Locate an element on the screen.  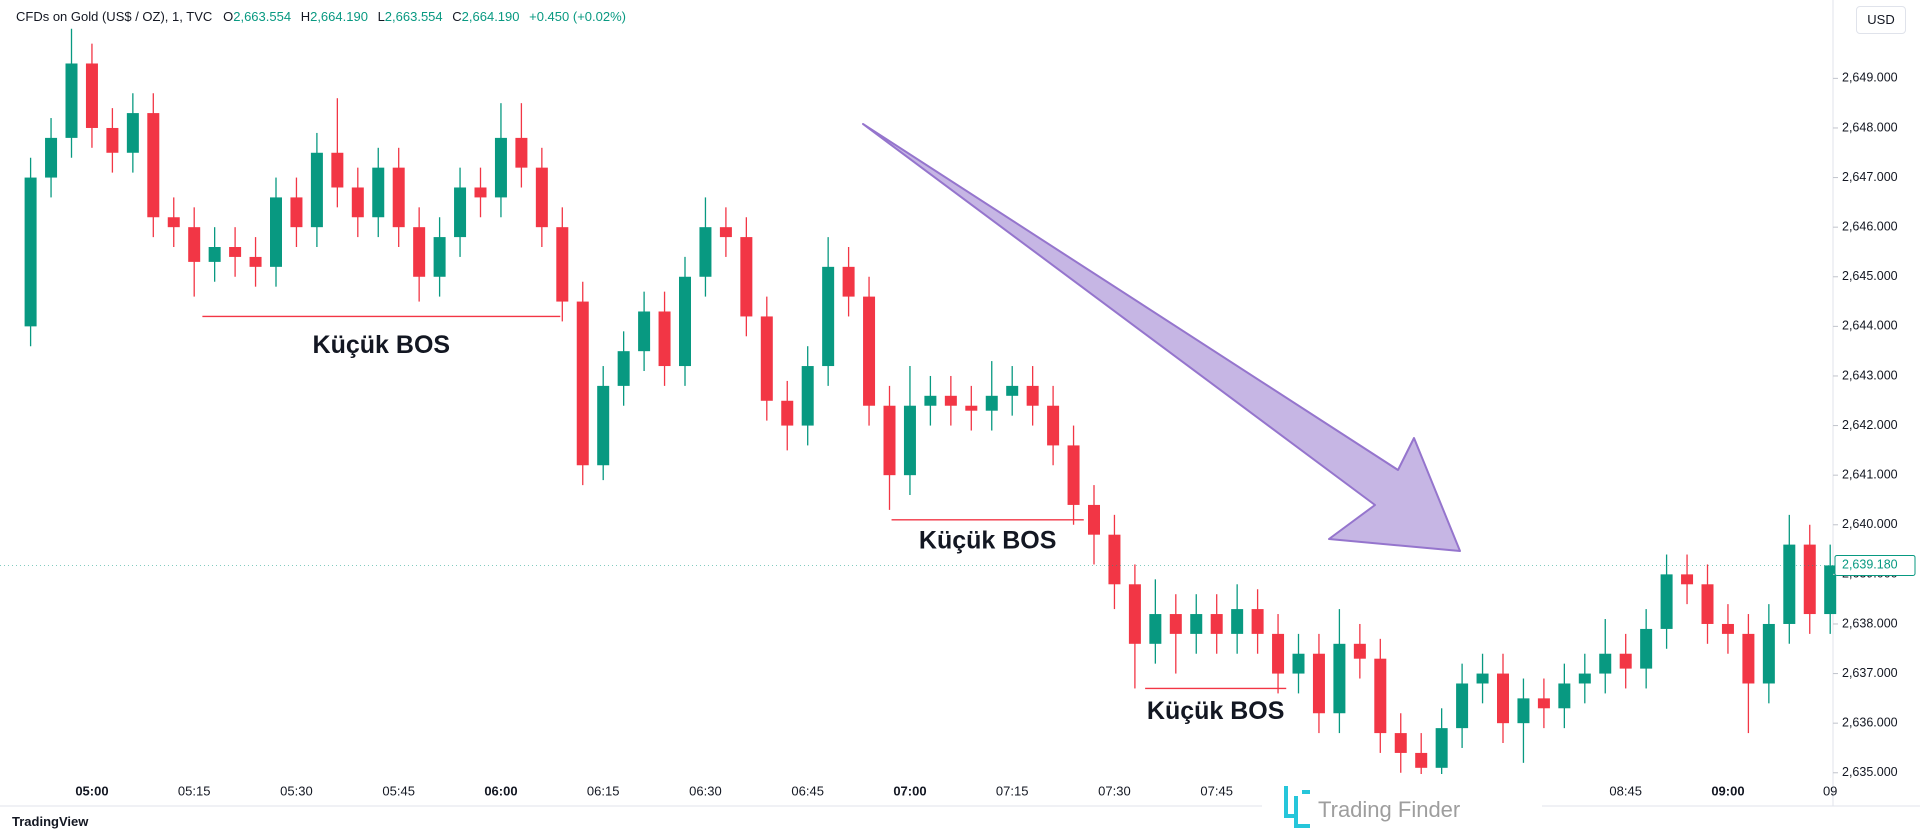
y-tick-label: 2,644.000 is located at coordinates (1870, 326).